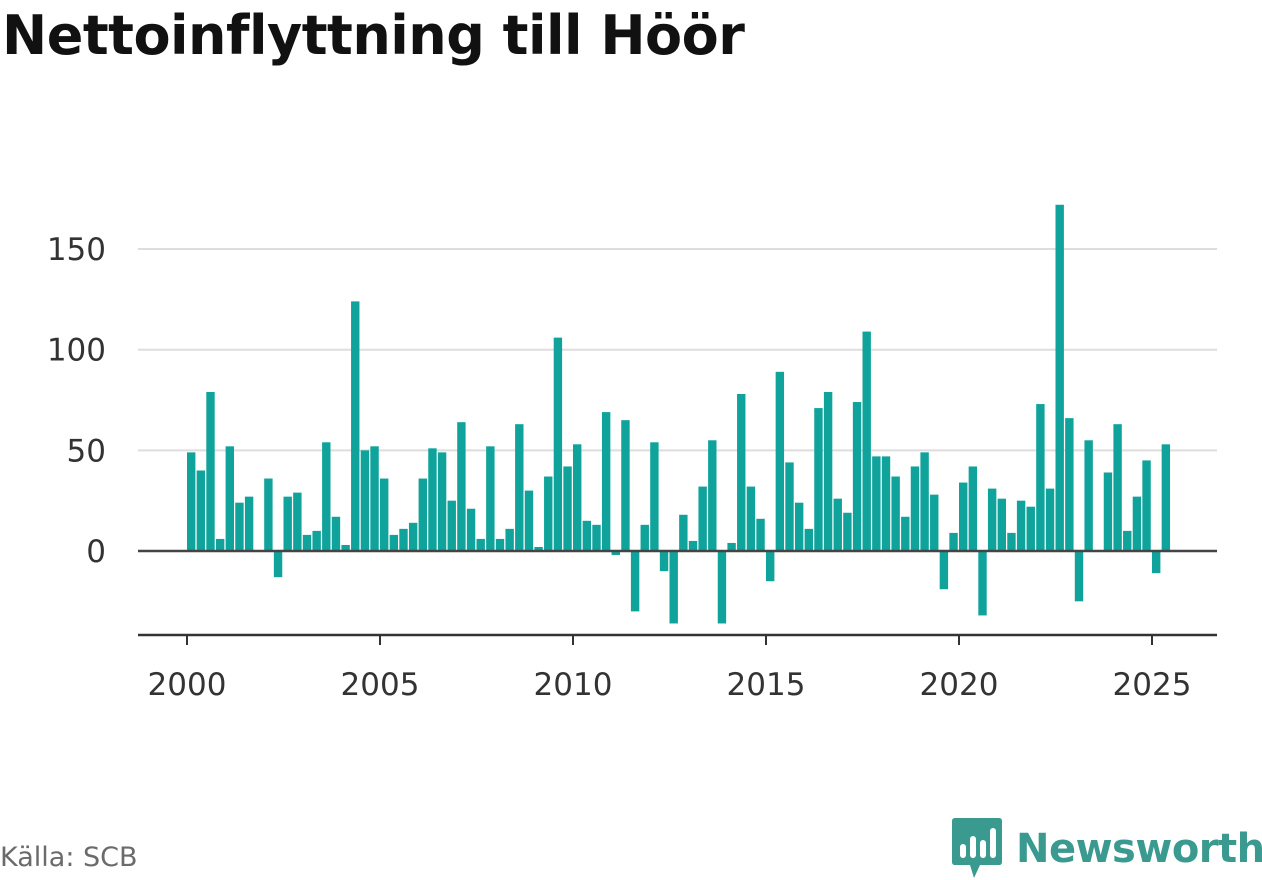  Describe the element at coordinates (76, 401) in the screenshot. I see `y-tick-labels: 0 50 100 150` at that location.